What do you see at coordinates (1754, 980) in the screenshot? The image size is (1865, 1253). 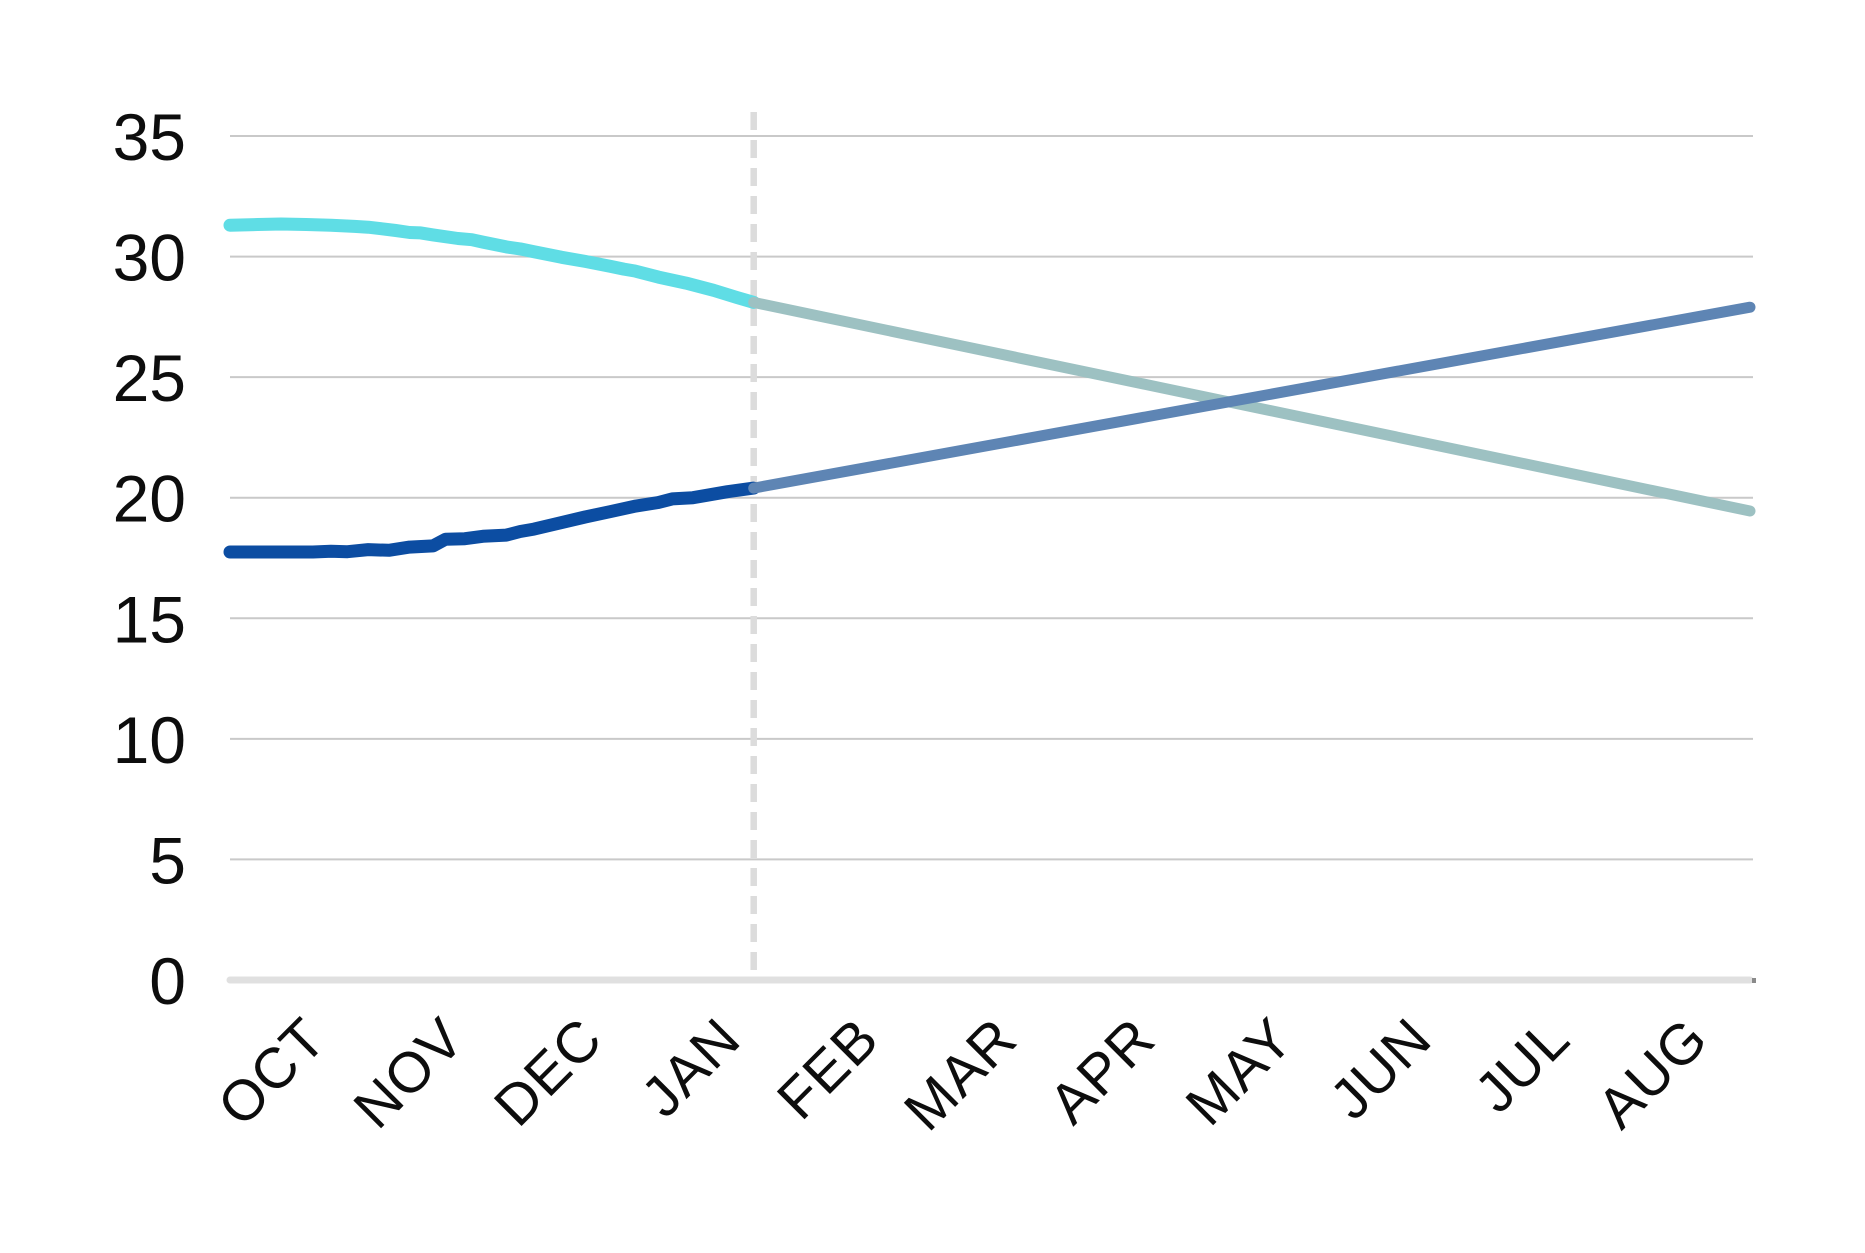 I see `axis-end-tick` at bounding box center [1754, 980].